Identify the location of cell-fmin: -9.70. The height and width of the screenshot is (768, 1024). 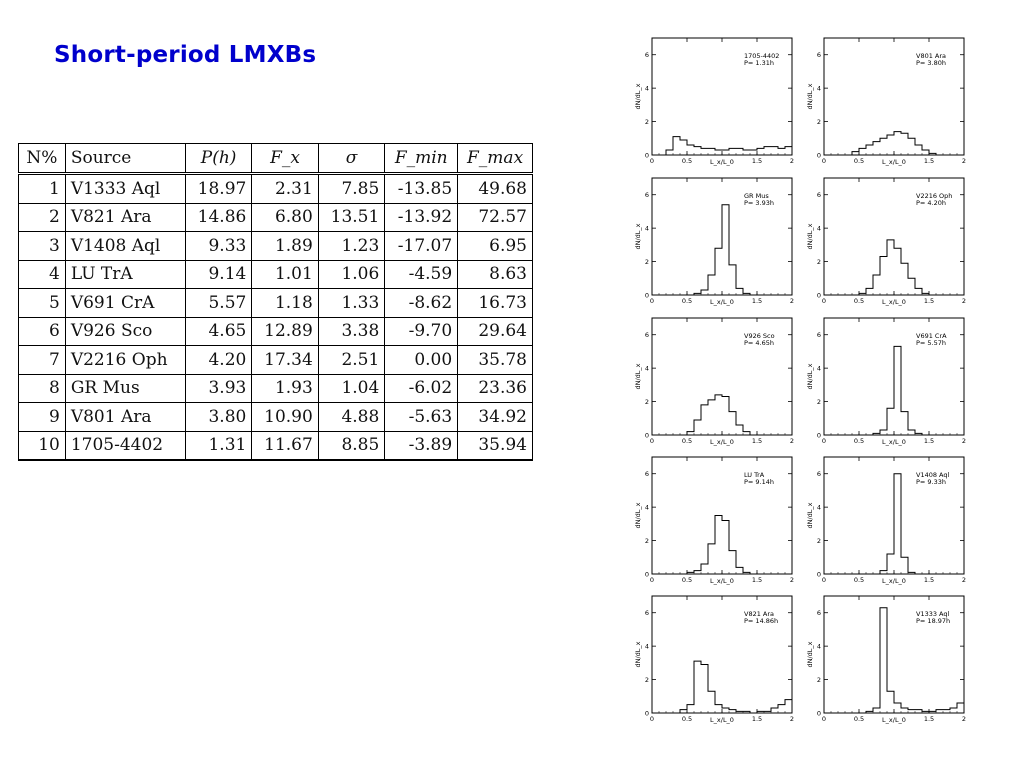
(421, 331).